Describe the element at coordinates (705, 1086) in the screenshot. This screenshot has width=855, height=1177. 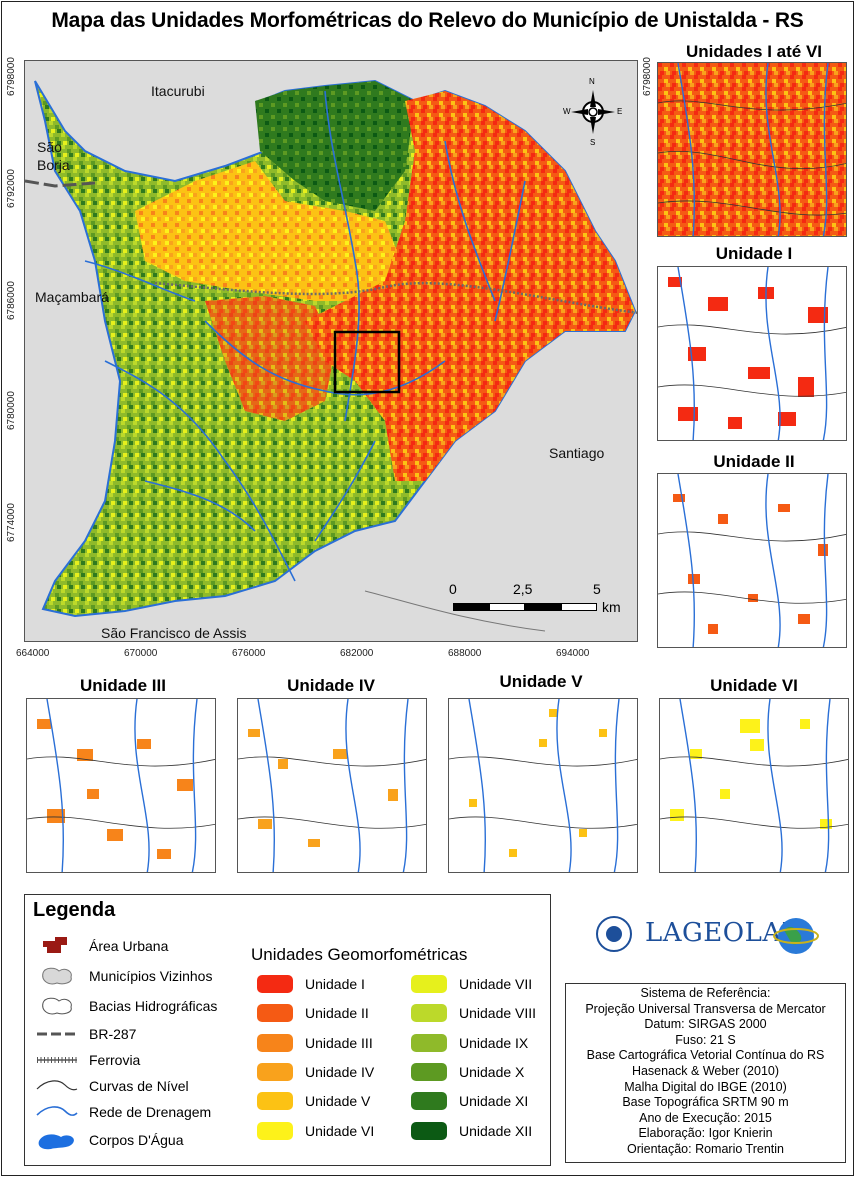
I see `info-line: Malha Digital do IBGE (2010)` at that location.